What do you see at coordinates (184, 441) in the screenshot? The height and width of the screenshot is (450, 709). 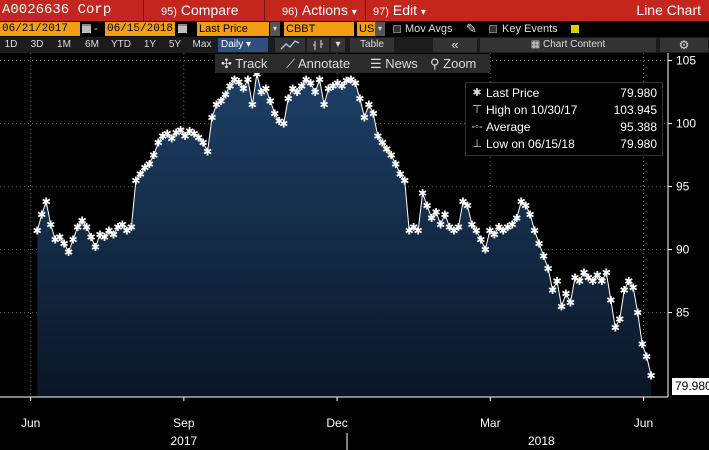 I see `x-year-label: 2017` at bounding box center [184, 441].